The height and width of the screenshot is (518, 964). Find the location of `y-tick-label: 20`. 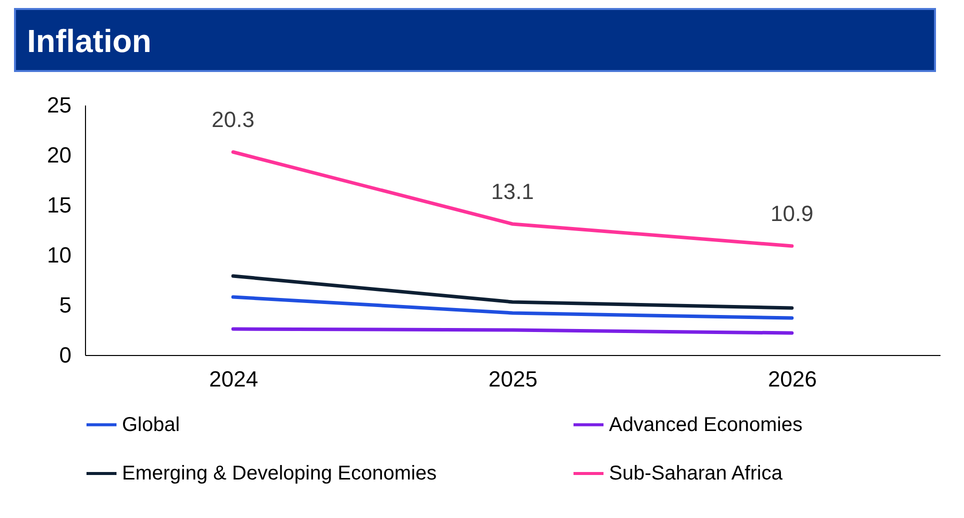

y-tick-label: 20 is located at coordinates (59, 155).